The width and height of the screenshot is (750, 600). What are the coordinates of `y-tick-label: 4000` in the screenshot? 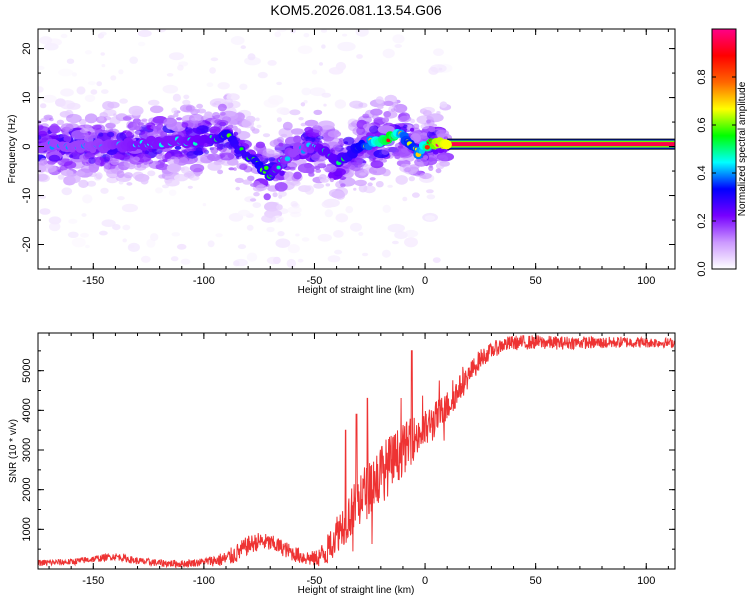 It's located at (27, 410).